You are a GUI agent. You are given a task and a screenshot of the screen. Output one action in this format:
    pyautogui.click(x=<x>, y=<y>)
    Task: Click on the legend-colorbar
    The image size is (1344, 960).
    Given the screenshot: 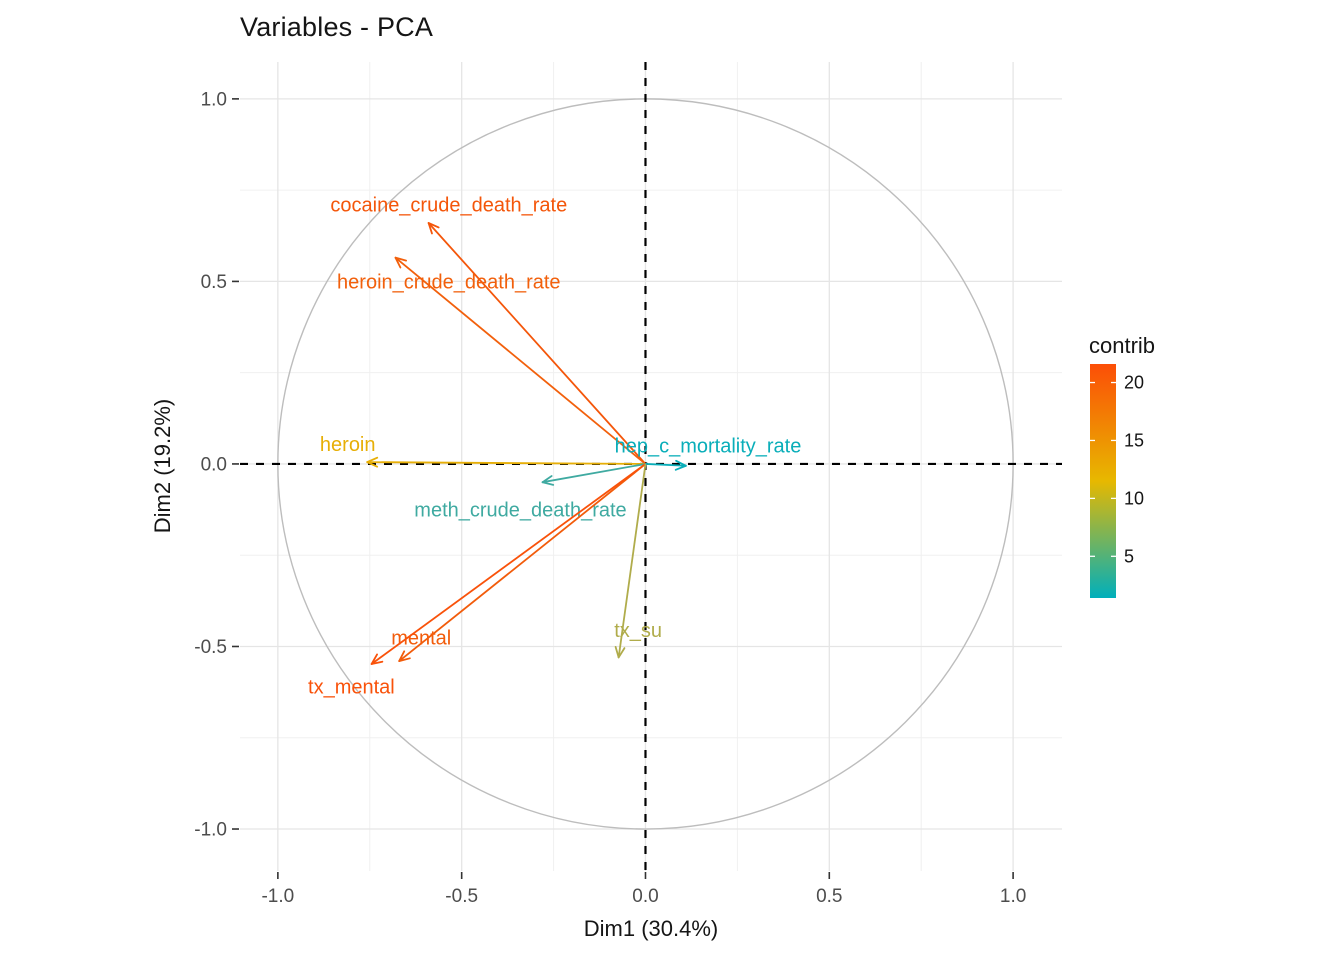 What is the action you would take?
    pyautogui.click(x=1103, y=481)
    